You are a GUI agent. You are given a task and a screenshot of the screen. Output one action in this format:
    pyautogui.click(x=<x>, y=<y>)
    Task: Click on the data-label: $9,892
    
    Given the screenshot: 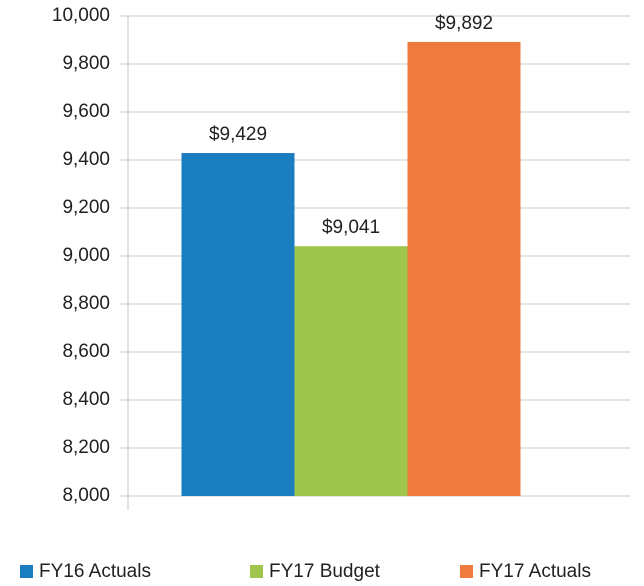 What is the action you would take?
    pyautogui.click(x=464, y=23)
    